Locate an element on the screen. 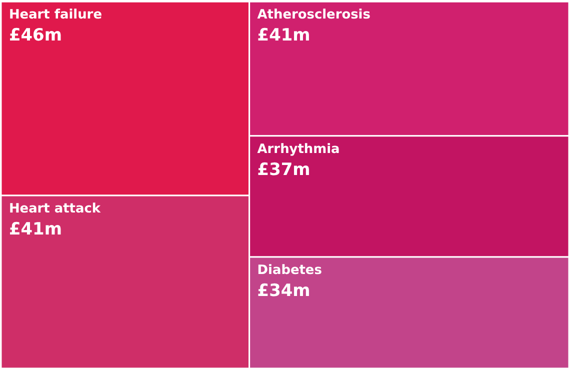 The image size is (570, 368). category-label: Atherosclerosis is located at coordinates (314, 15).